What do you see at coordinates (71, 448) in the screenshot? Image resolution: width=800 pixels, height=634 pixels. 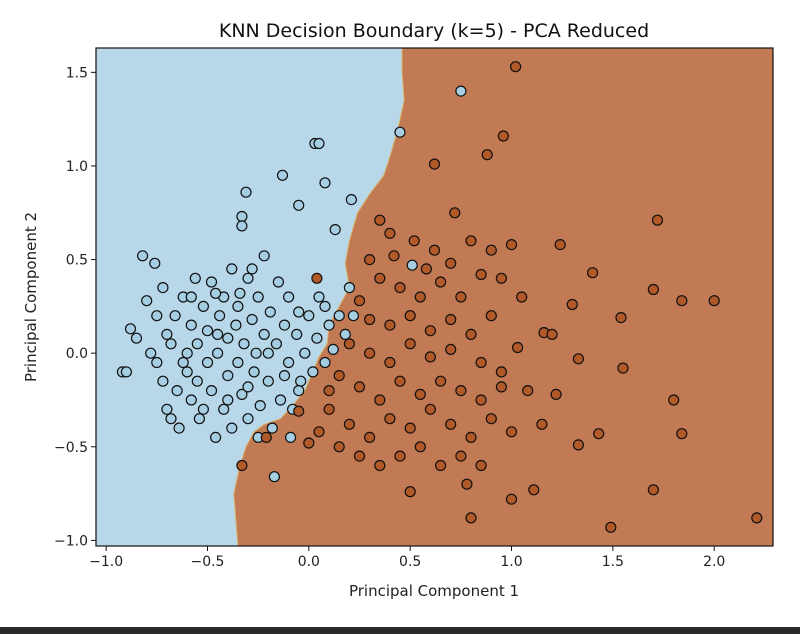 I see `y-tick-label: −0.5` at bounding box center [71, 448].